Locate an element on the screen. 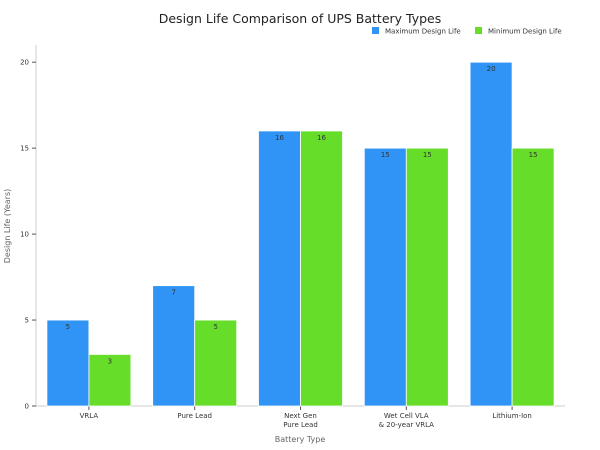 This screenshot has height=450, width=600. y-tick-label: 10 is located at coordinates (24, 235).